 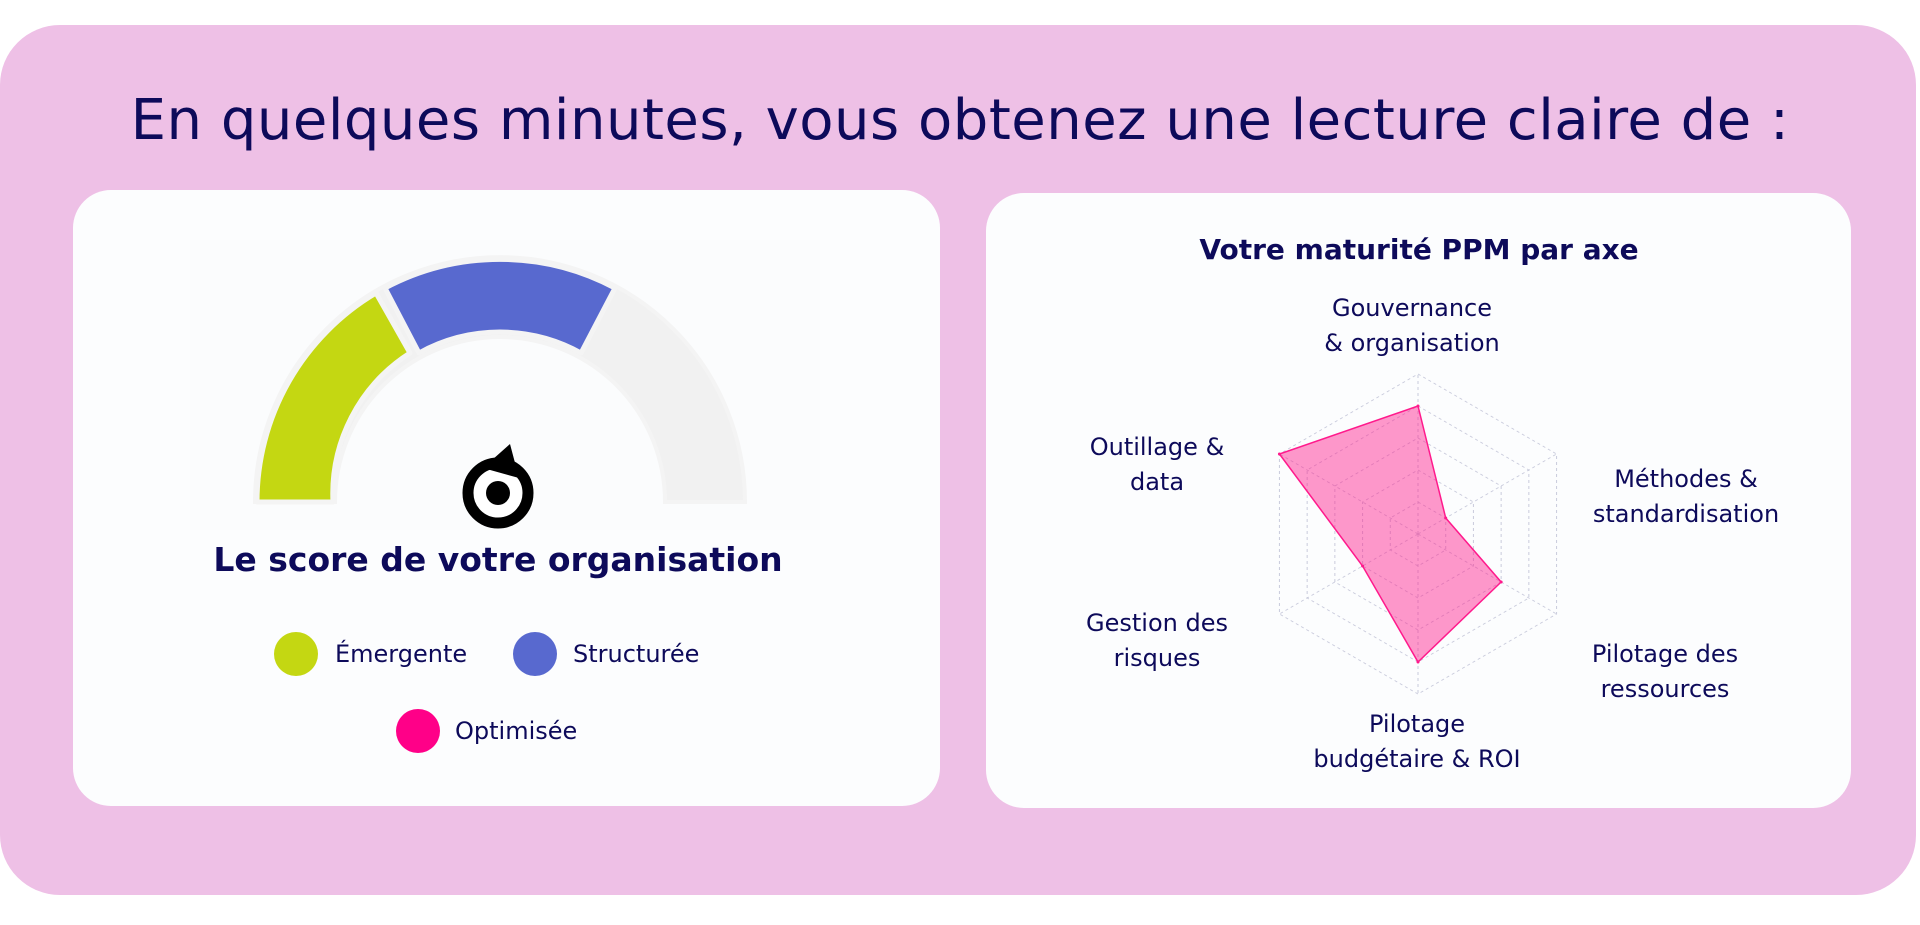 I want to click on legend-dot-structuree, so click(x=535, y=654).